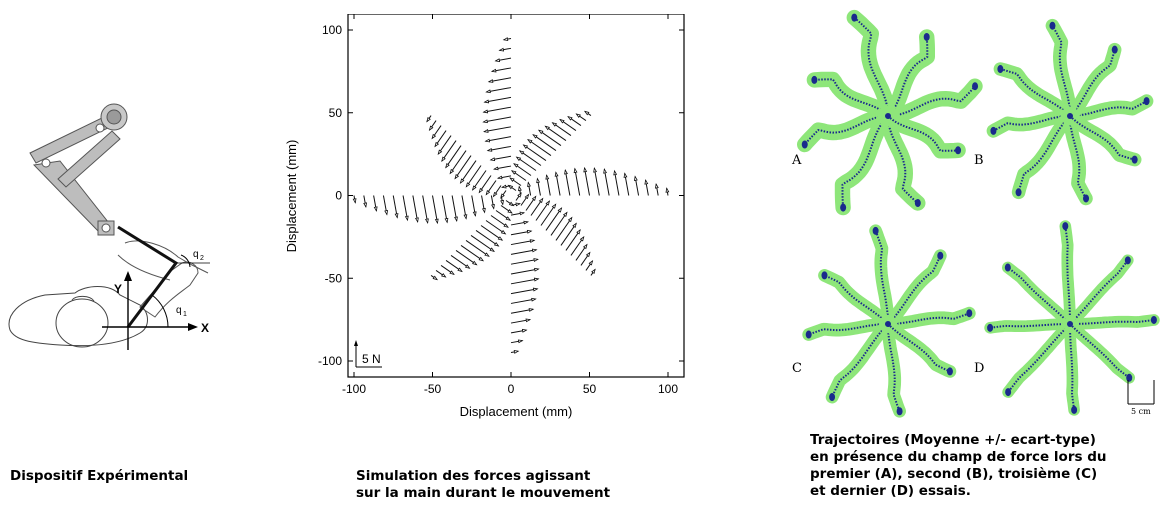 Image resolution: width=1163 pixels, height=512 pixels. Describe the element at coordinates (953, 440) in the screenshot. I see `trajectory-caption-line: Trajectoires (Moyenne +/- ecart-type)` at that location.